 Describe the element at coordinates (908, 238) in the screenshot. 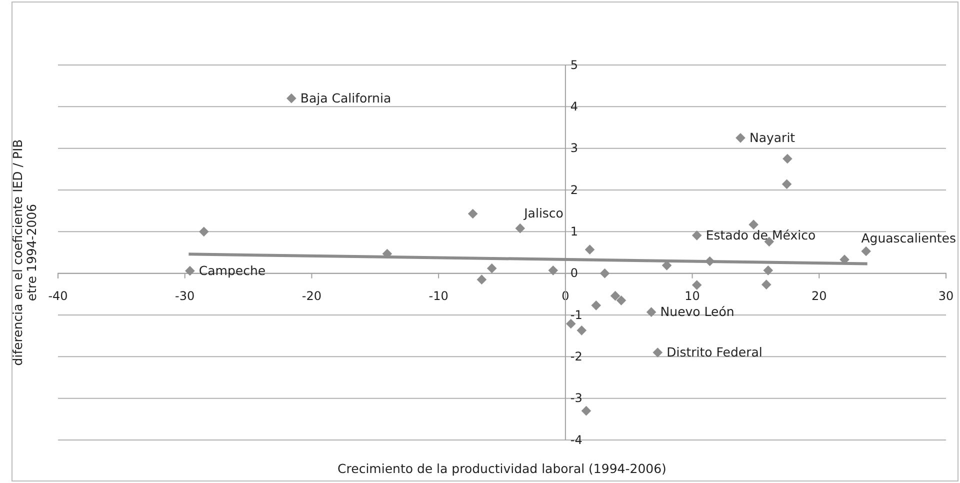

I see `annotation: Aguascalientes` at that location.